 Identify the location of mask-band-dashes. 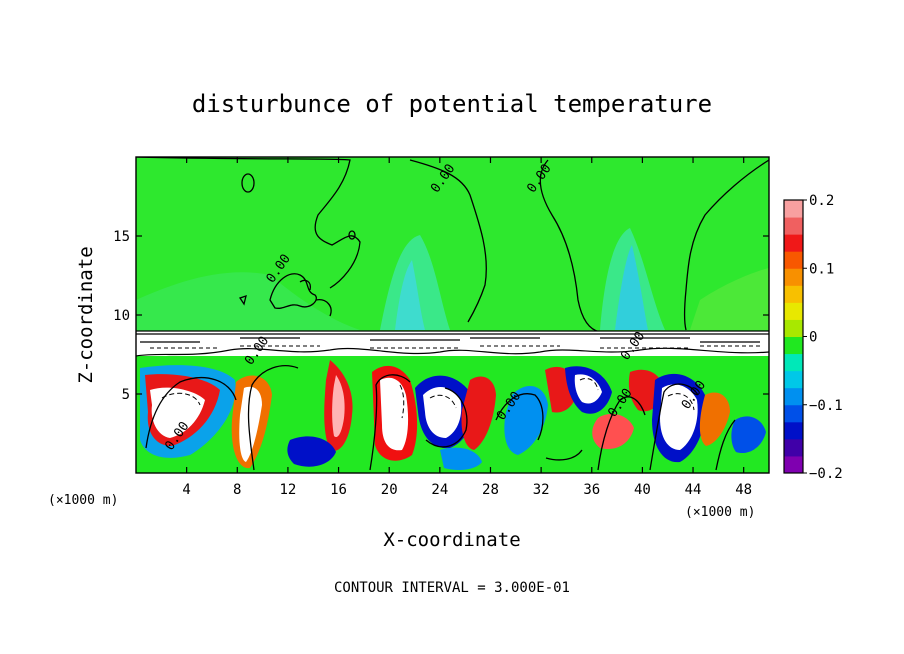
(455, 347).